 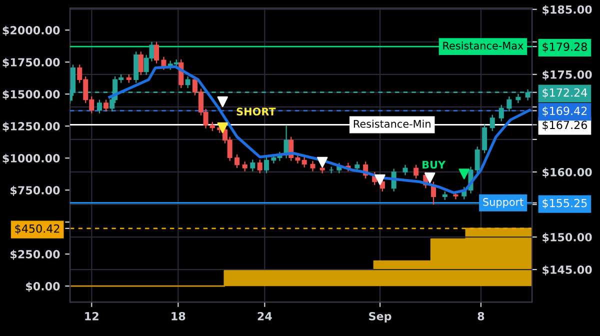 What do you see at coordinates (567, 75) in the screenshot?
I see `y2-tick-label: $175.00` at bounding box center [567, 75].